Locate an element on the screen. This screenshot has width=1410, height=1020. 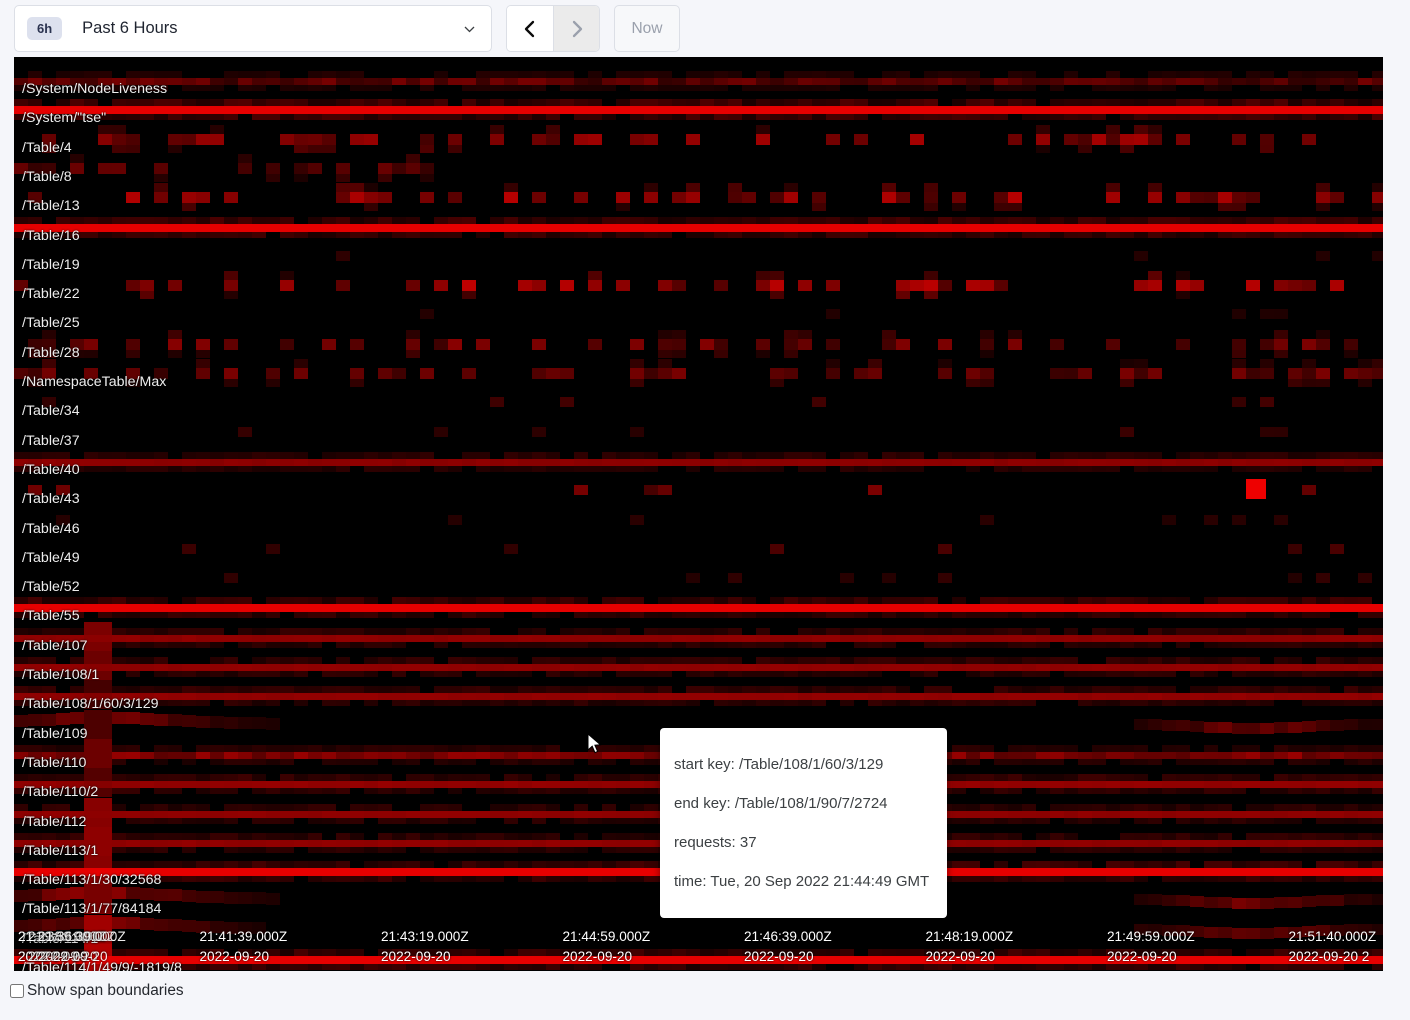
tooltip-time: time: Tue, 20 Sep 2022 21:44:49 GMT is located at coordinates (802, 881).